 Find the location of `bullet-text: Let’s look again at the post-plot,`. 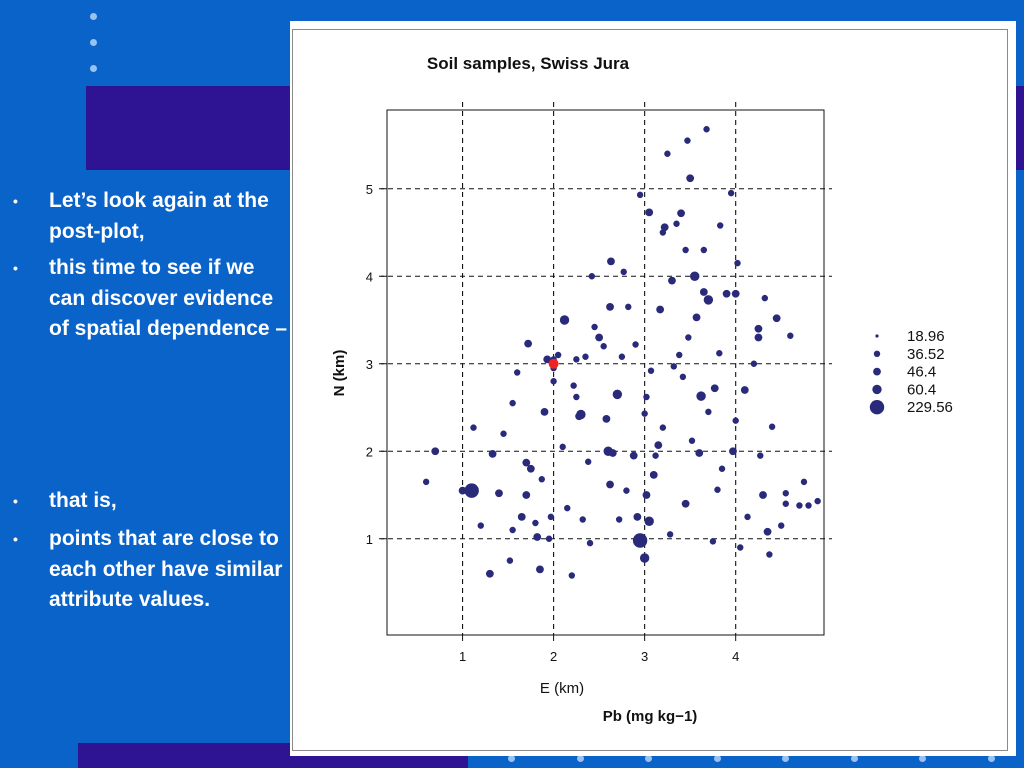

bullet-text: Let’s look again at the post-plot, is located at coordinates (159, 216).